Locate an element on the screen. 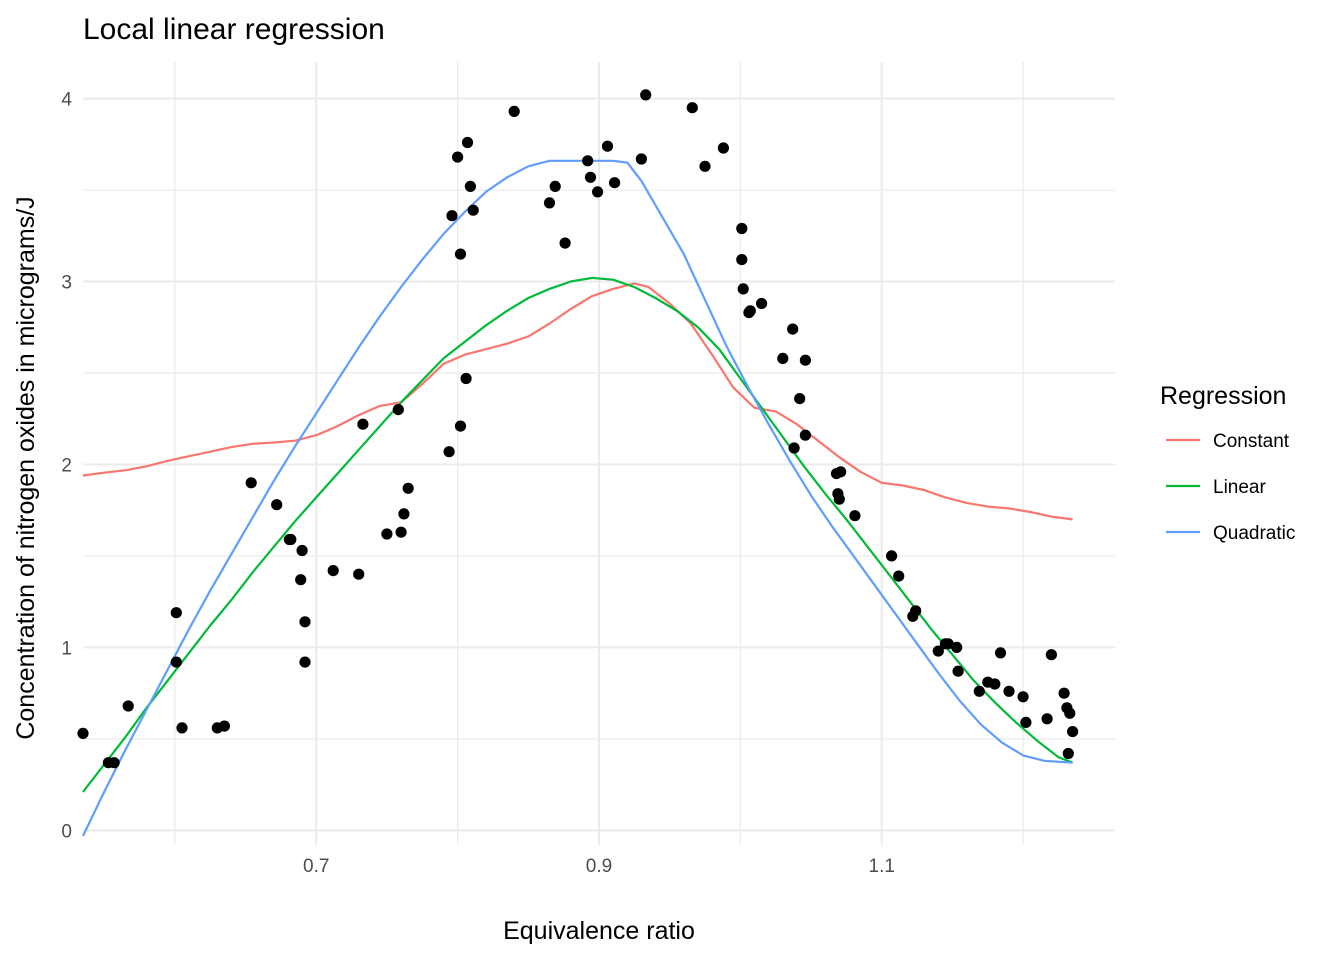 This screenshot has height=960, width=1344. x-axis-title: Equivalence ratio is located at coordinates (599, 931).